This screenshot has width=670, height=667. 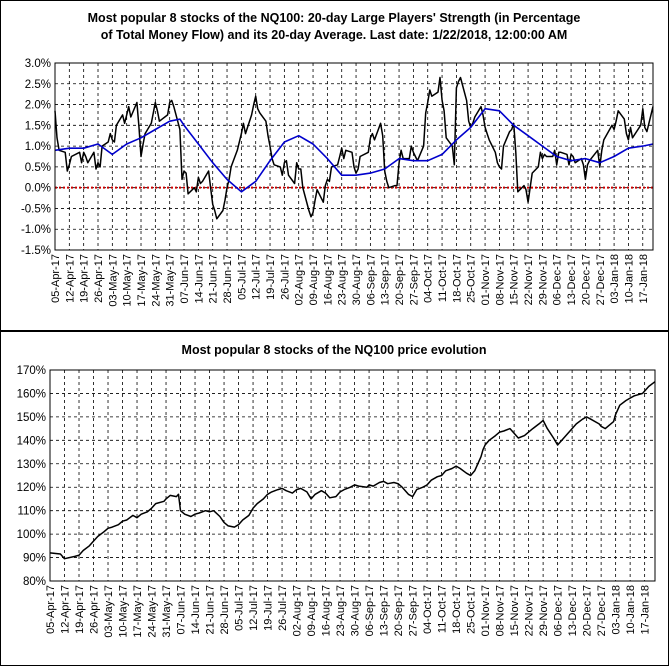 I want to click on x-tick-label: 26-Jul-17, so click(x=285, y=277).